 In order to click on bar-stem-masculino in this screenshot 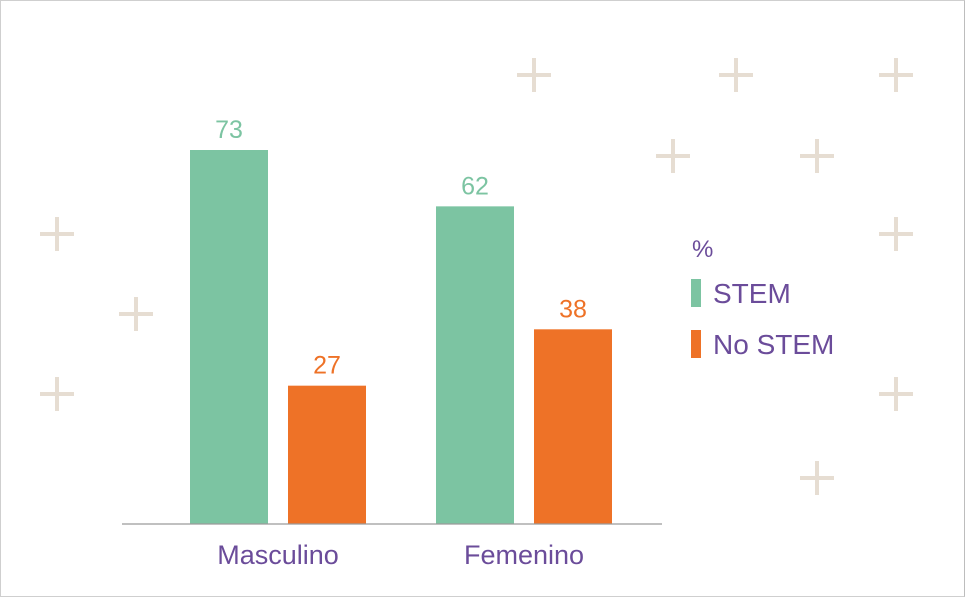, I will do `click(229, 337)`.